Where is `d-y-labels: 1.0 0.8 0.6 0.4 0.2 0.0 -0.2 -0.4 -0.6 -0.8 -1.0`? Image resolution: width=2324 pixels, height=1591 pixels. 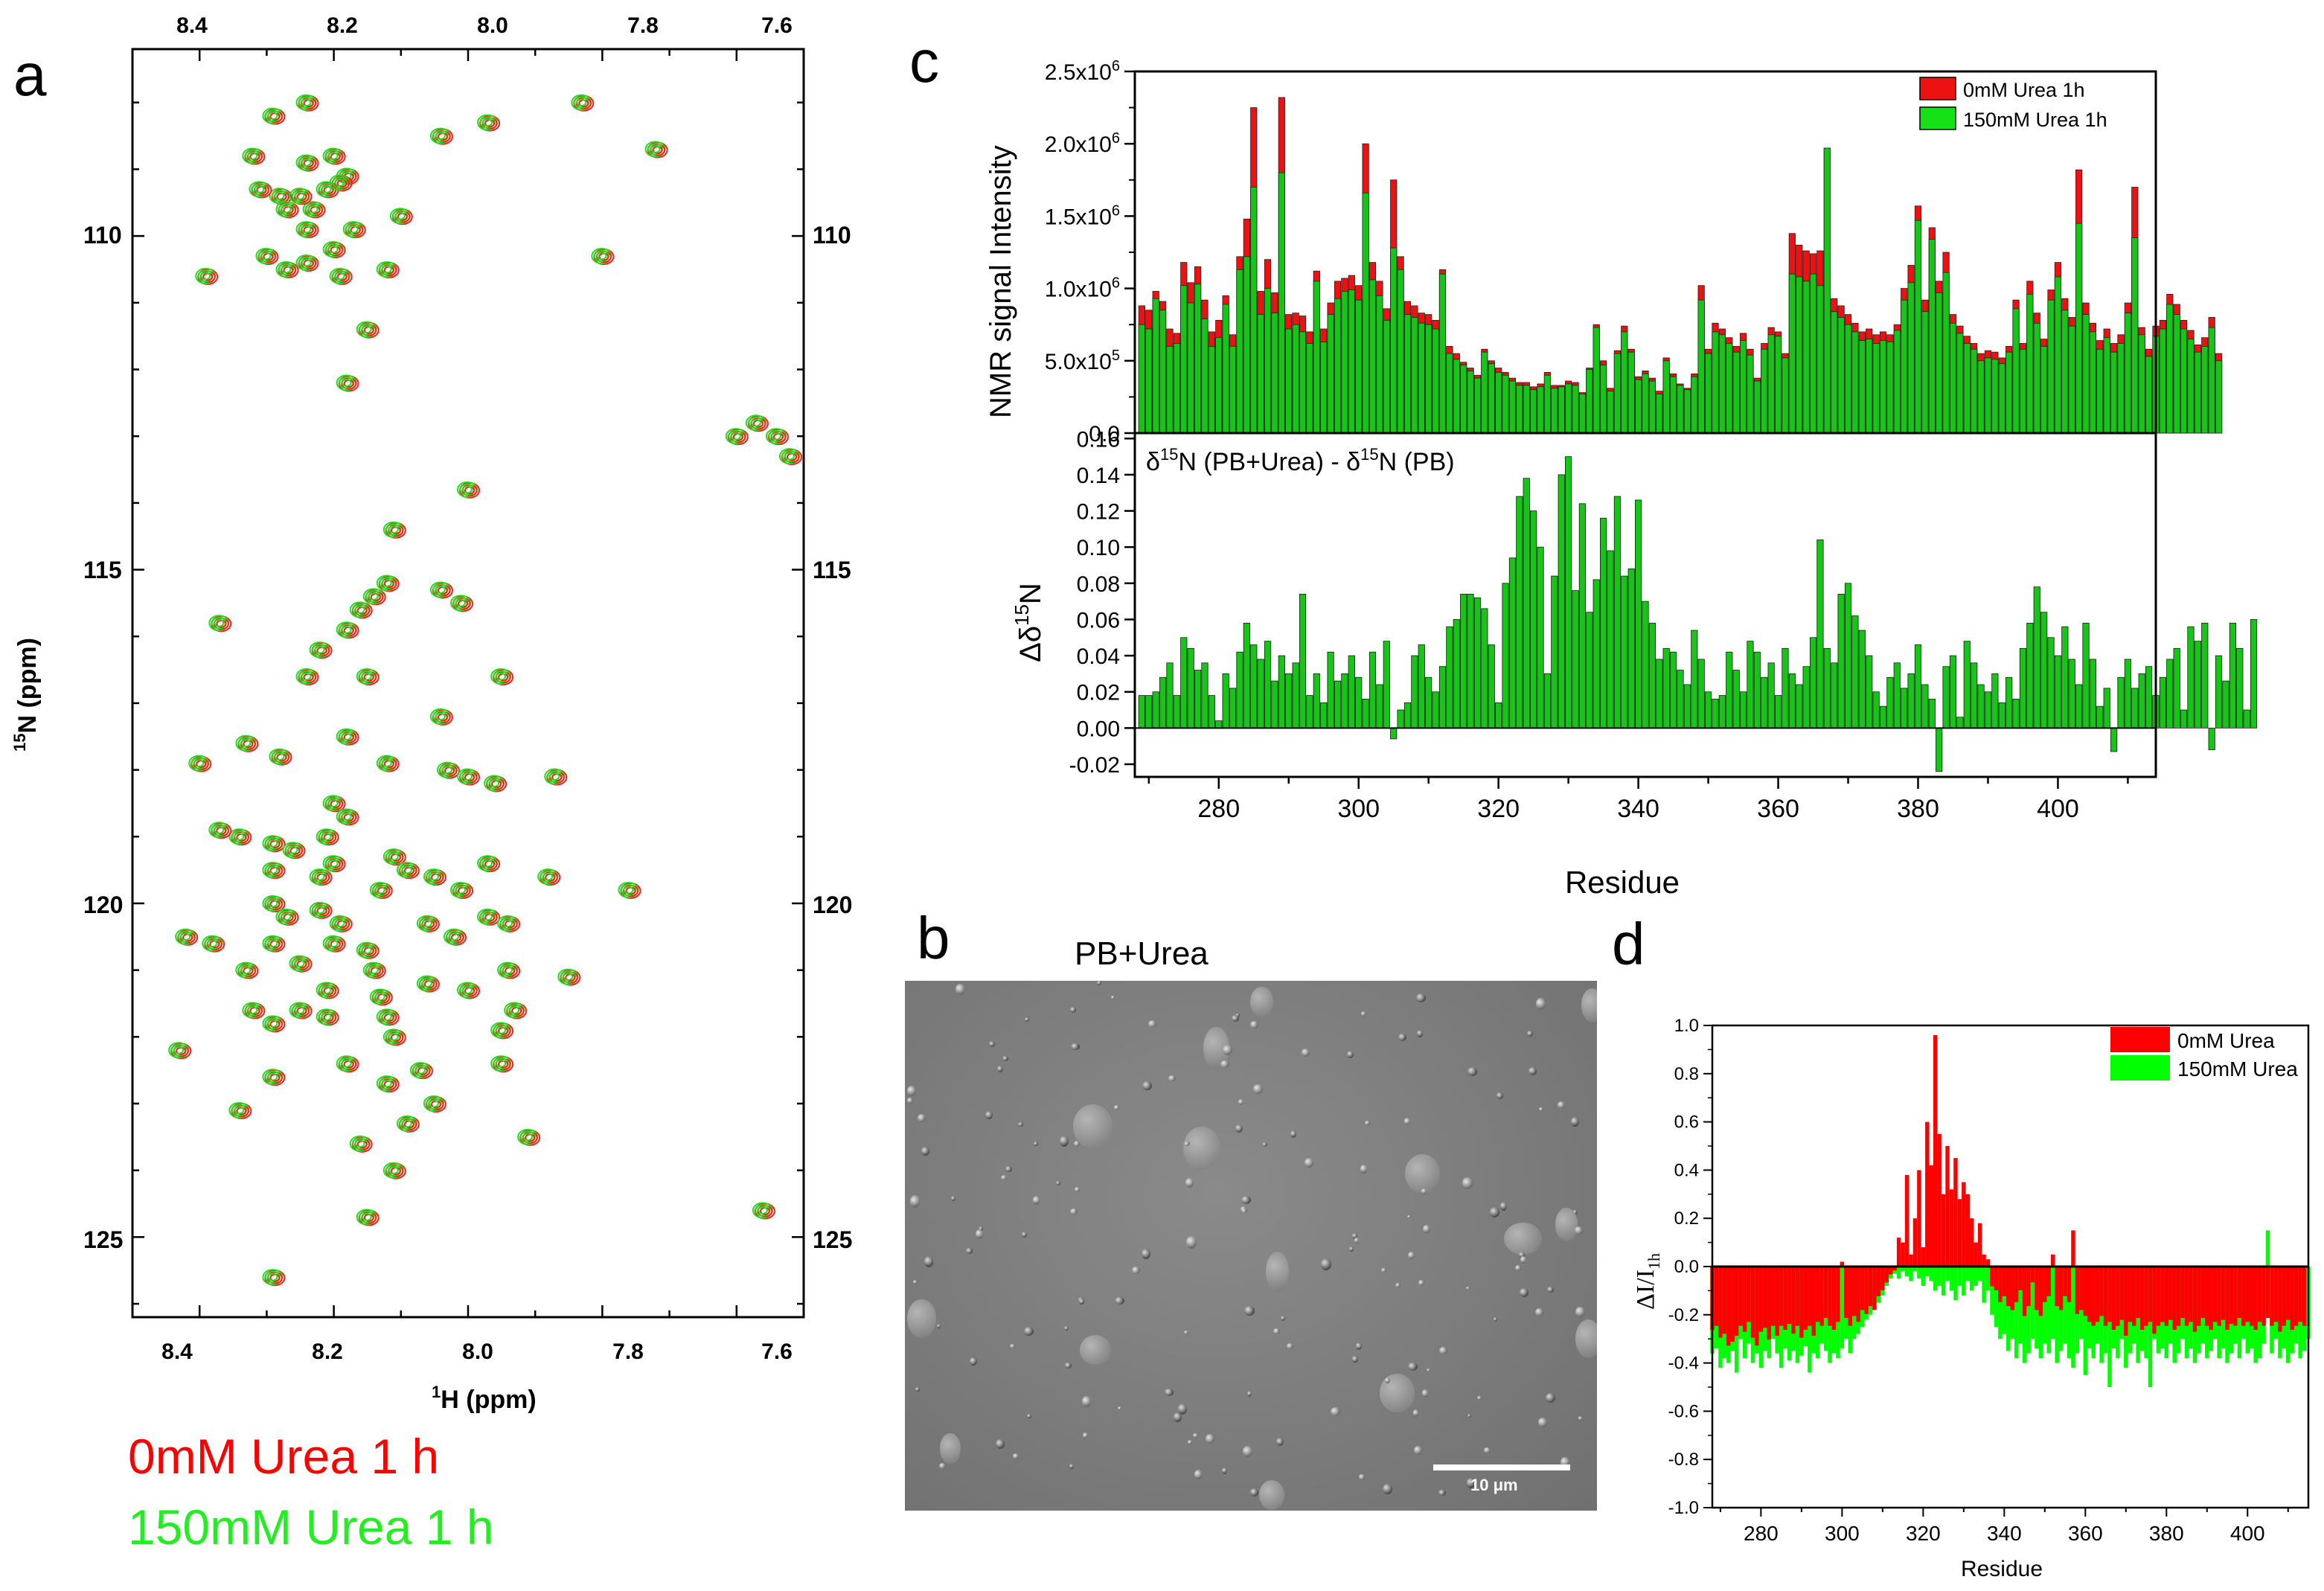 d-y-labels: 1.0 0.8 0.6 0.4 0.2 0.0 -0.2 -0.4 -0.6 -0.8 -1.0 is located at coordinates (1683, 1267).